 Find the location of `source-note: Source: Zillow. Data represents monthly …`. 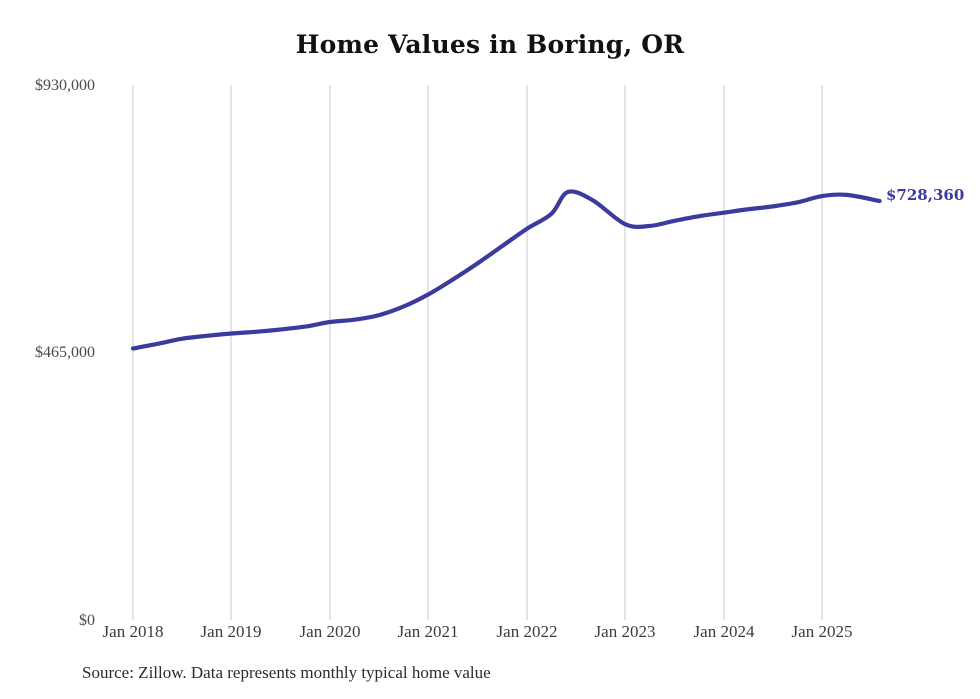

source-note: Source: Zillow. Data represents monthly … is located at coordinates (286, 672).